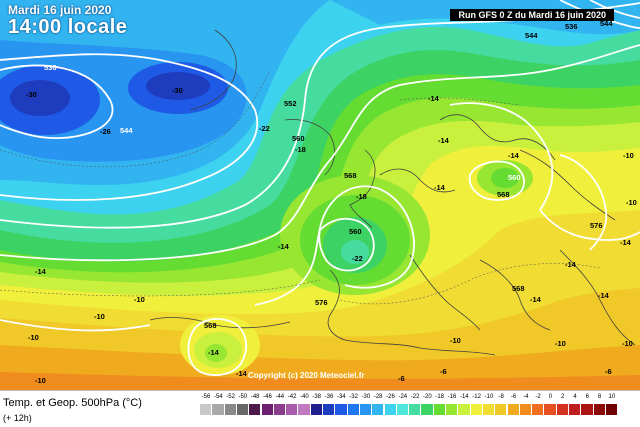  I want to click on scale-tick-label: 4, so click(575, 397).